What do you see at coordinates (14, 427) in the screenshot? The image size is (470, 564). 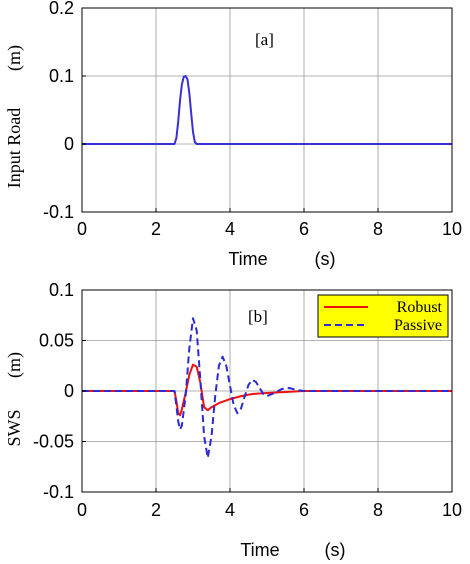 I see `y-axis-label: SWS` at bounding box center [14, 427].